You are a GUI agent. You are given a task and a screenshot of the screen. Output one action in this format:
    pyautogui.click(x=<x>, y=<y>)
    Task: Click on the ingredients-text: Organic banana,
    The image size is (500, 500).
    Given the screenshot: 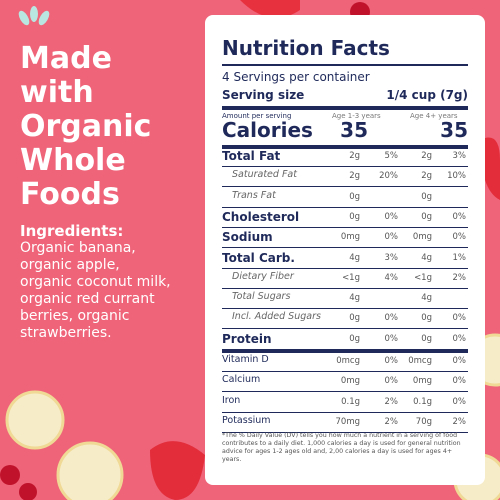 What is the action you would take?
    pyautogui.click(x=78, y=248)
    